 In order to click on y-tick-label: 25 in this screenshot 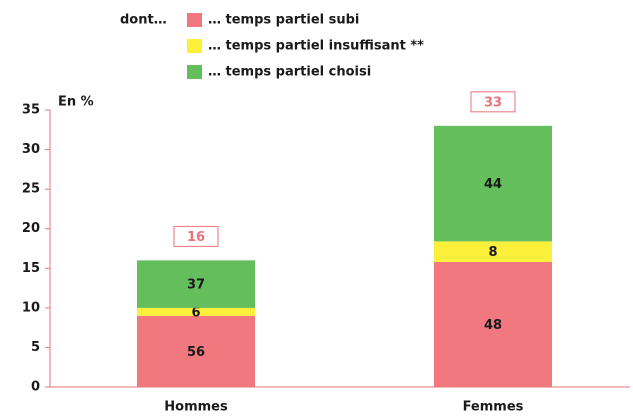, I will do `click(31, 189)`.